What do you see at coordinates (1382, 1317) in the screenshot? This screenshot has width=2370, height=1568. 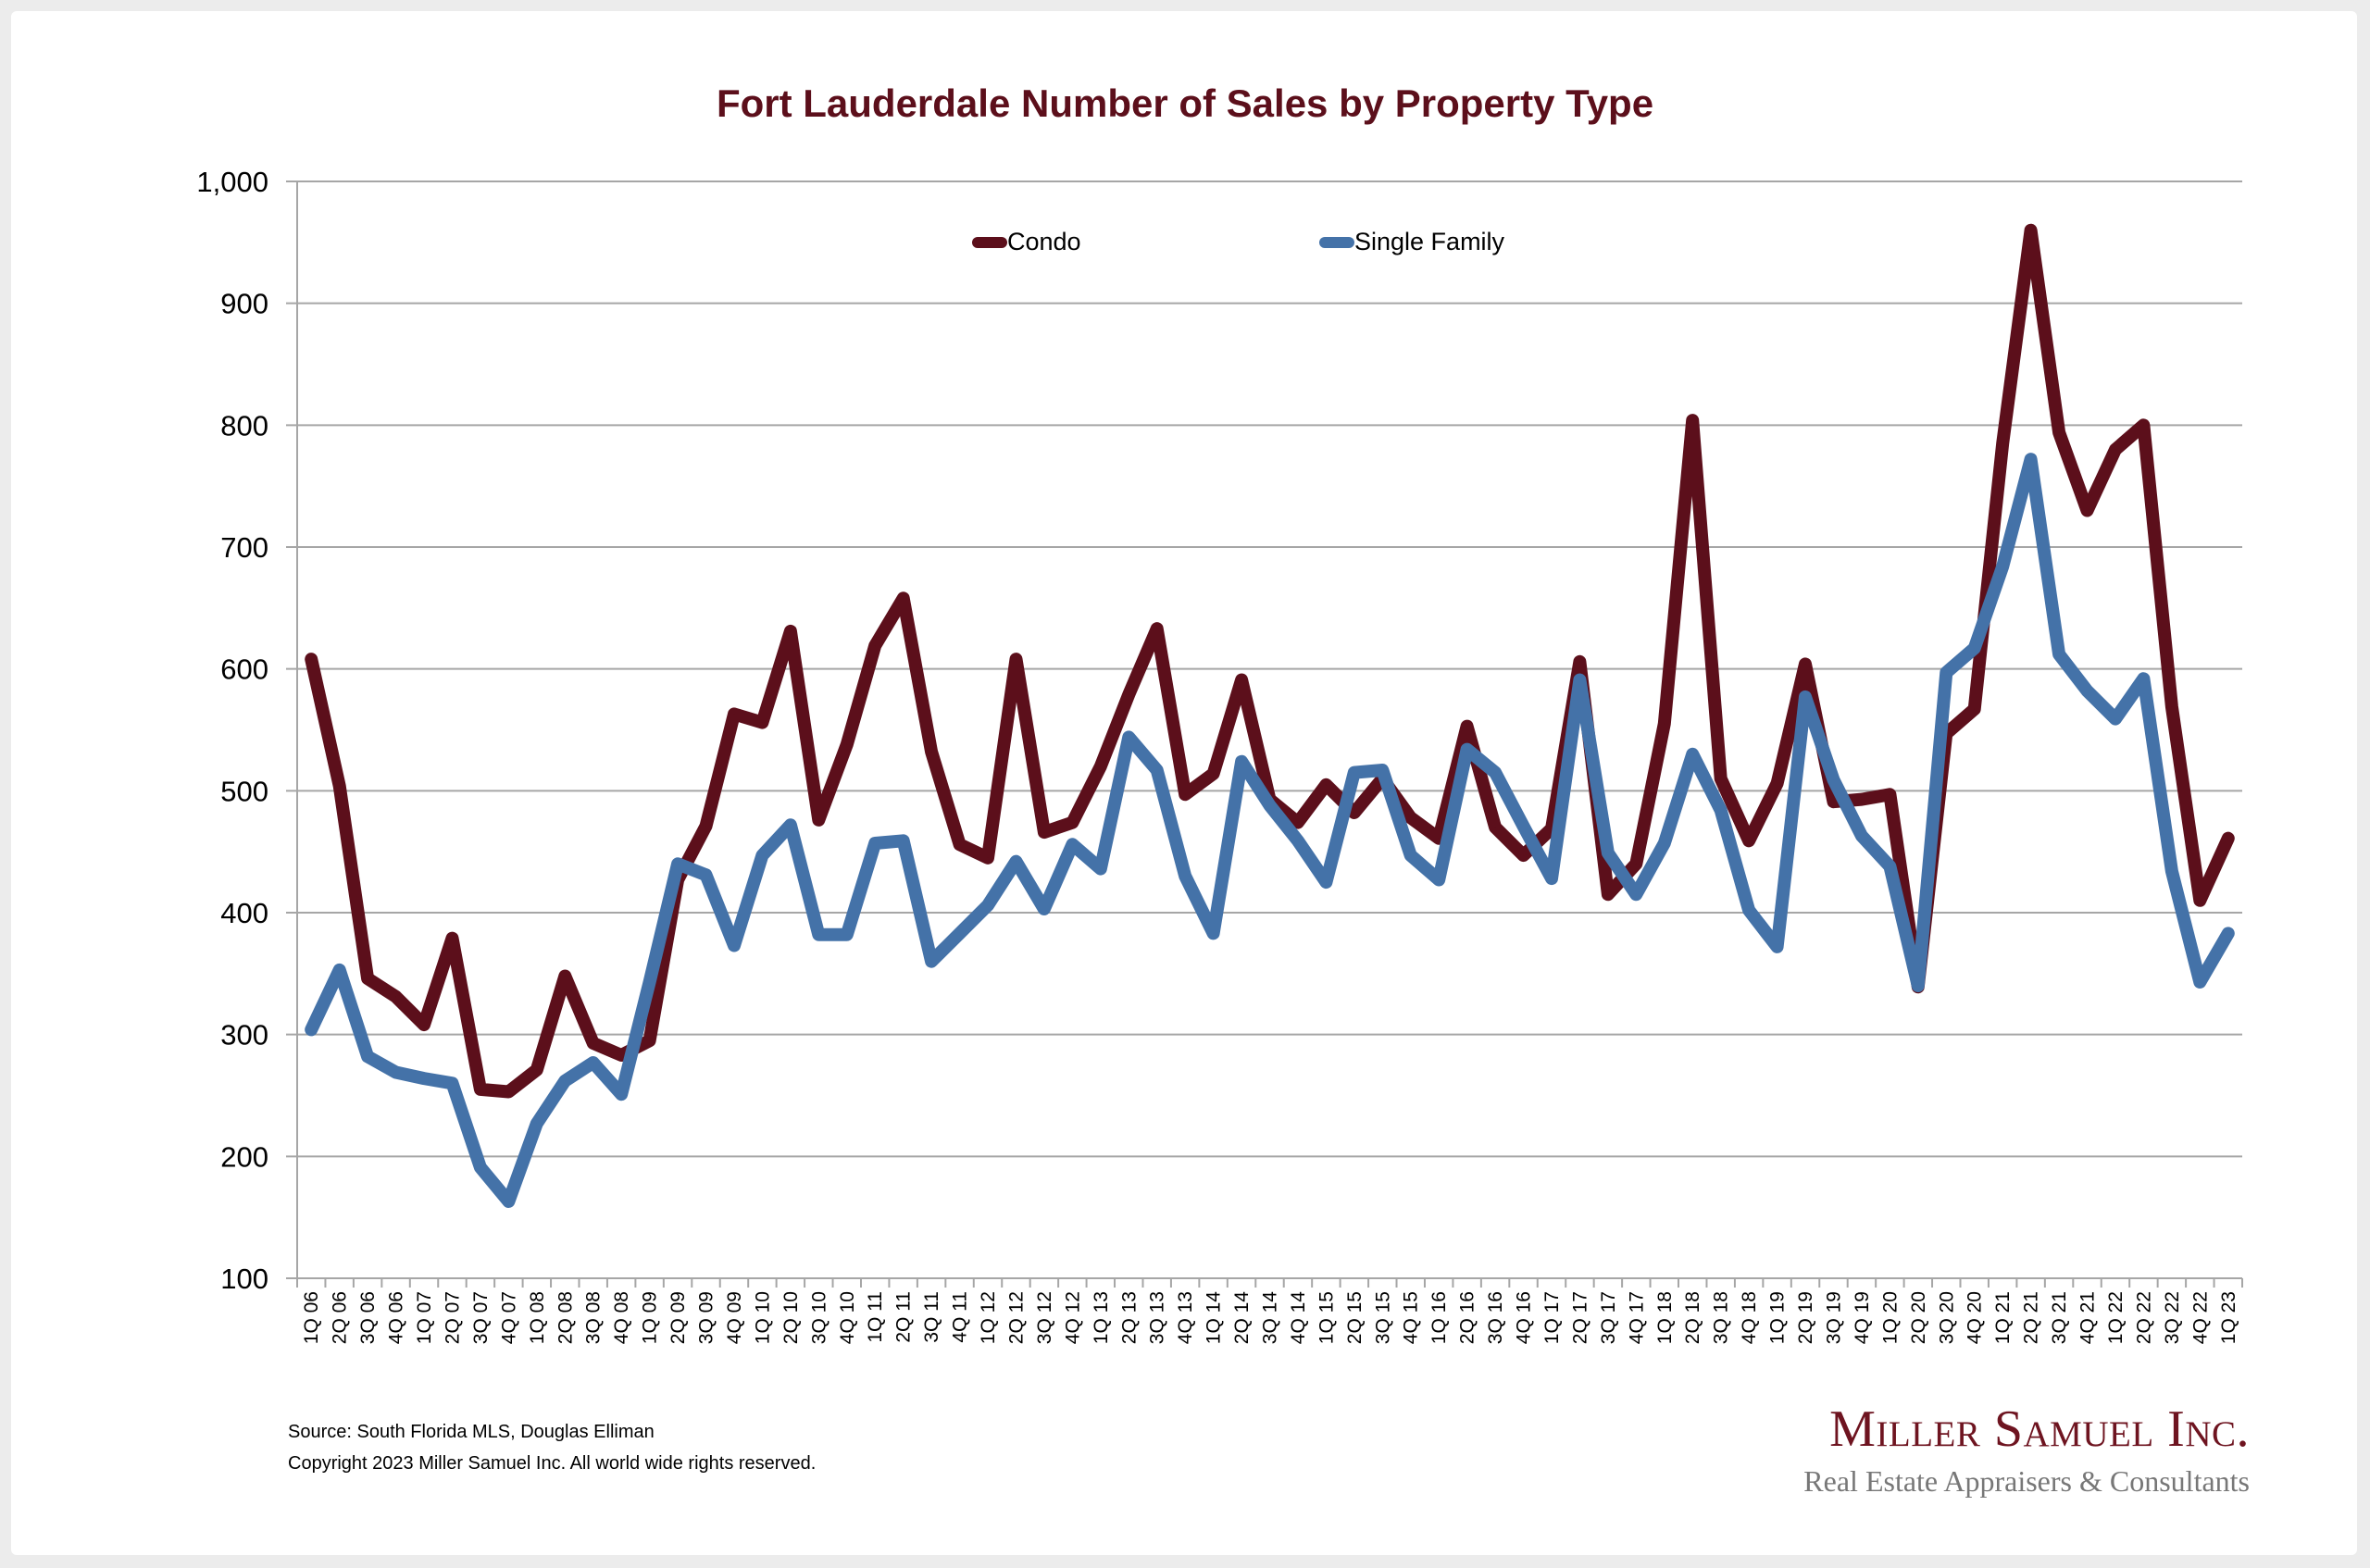 I see `x-tick-label: 3Q 15` at bounding box center [1382, 1317].